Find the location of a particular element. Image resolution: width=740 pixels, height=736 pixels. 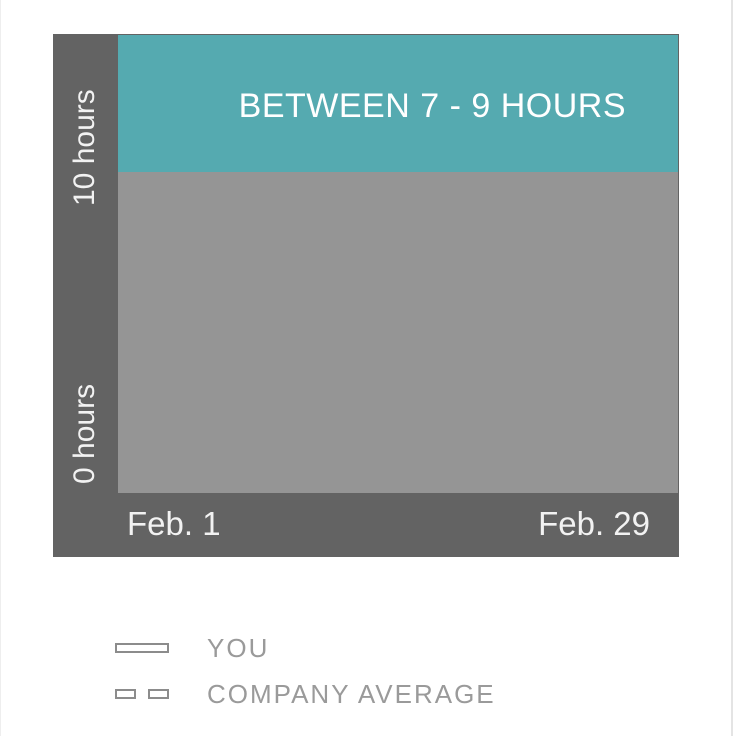

legend-label-you: YOU is located at coordinates (238, 647).